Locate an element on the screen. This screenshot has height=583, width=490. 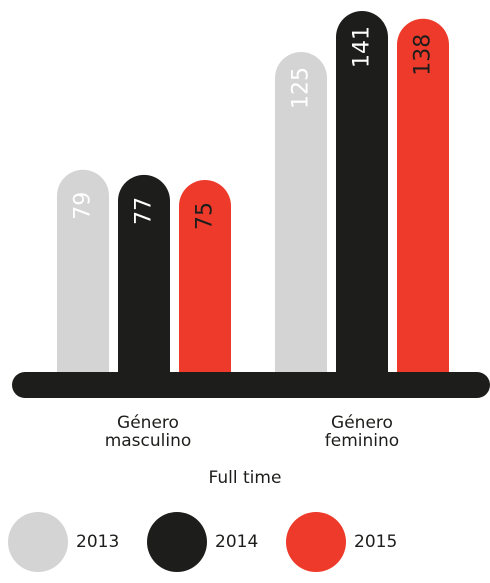
legend-item-2014: 2014 is located at coordinates (202, 542).